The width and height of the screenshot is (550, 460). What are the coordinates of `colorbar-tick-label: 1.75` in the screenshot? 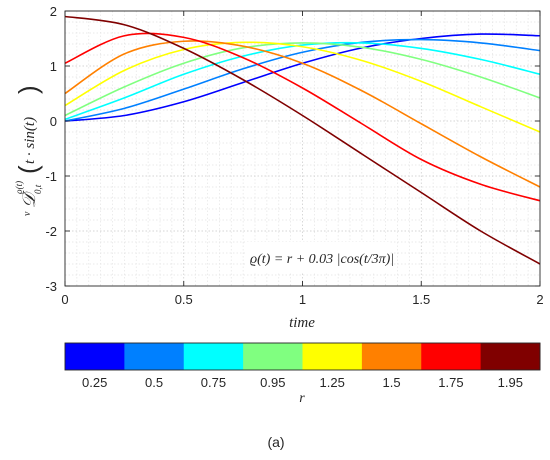 It's located at (450, 382).